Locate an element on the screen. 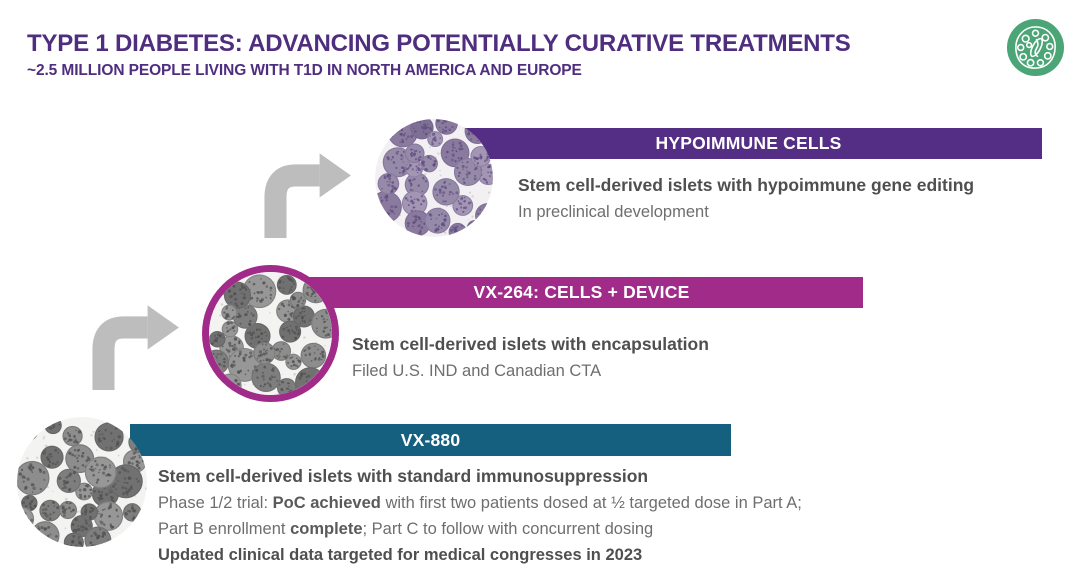 The height and width of the screenshot is (575, 1080). islet-image-vx880 is located at coordinates (82, 482).